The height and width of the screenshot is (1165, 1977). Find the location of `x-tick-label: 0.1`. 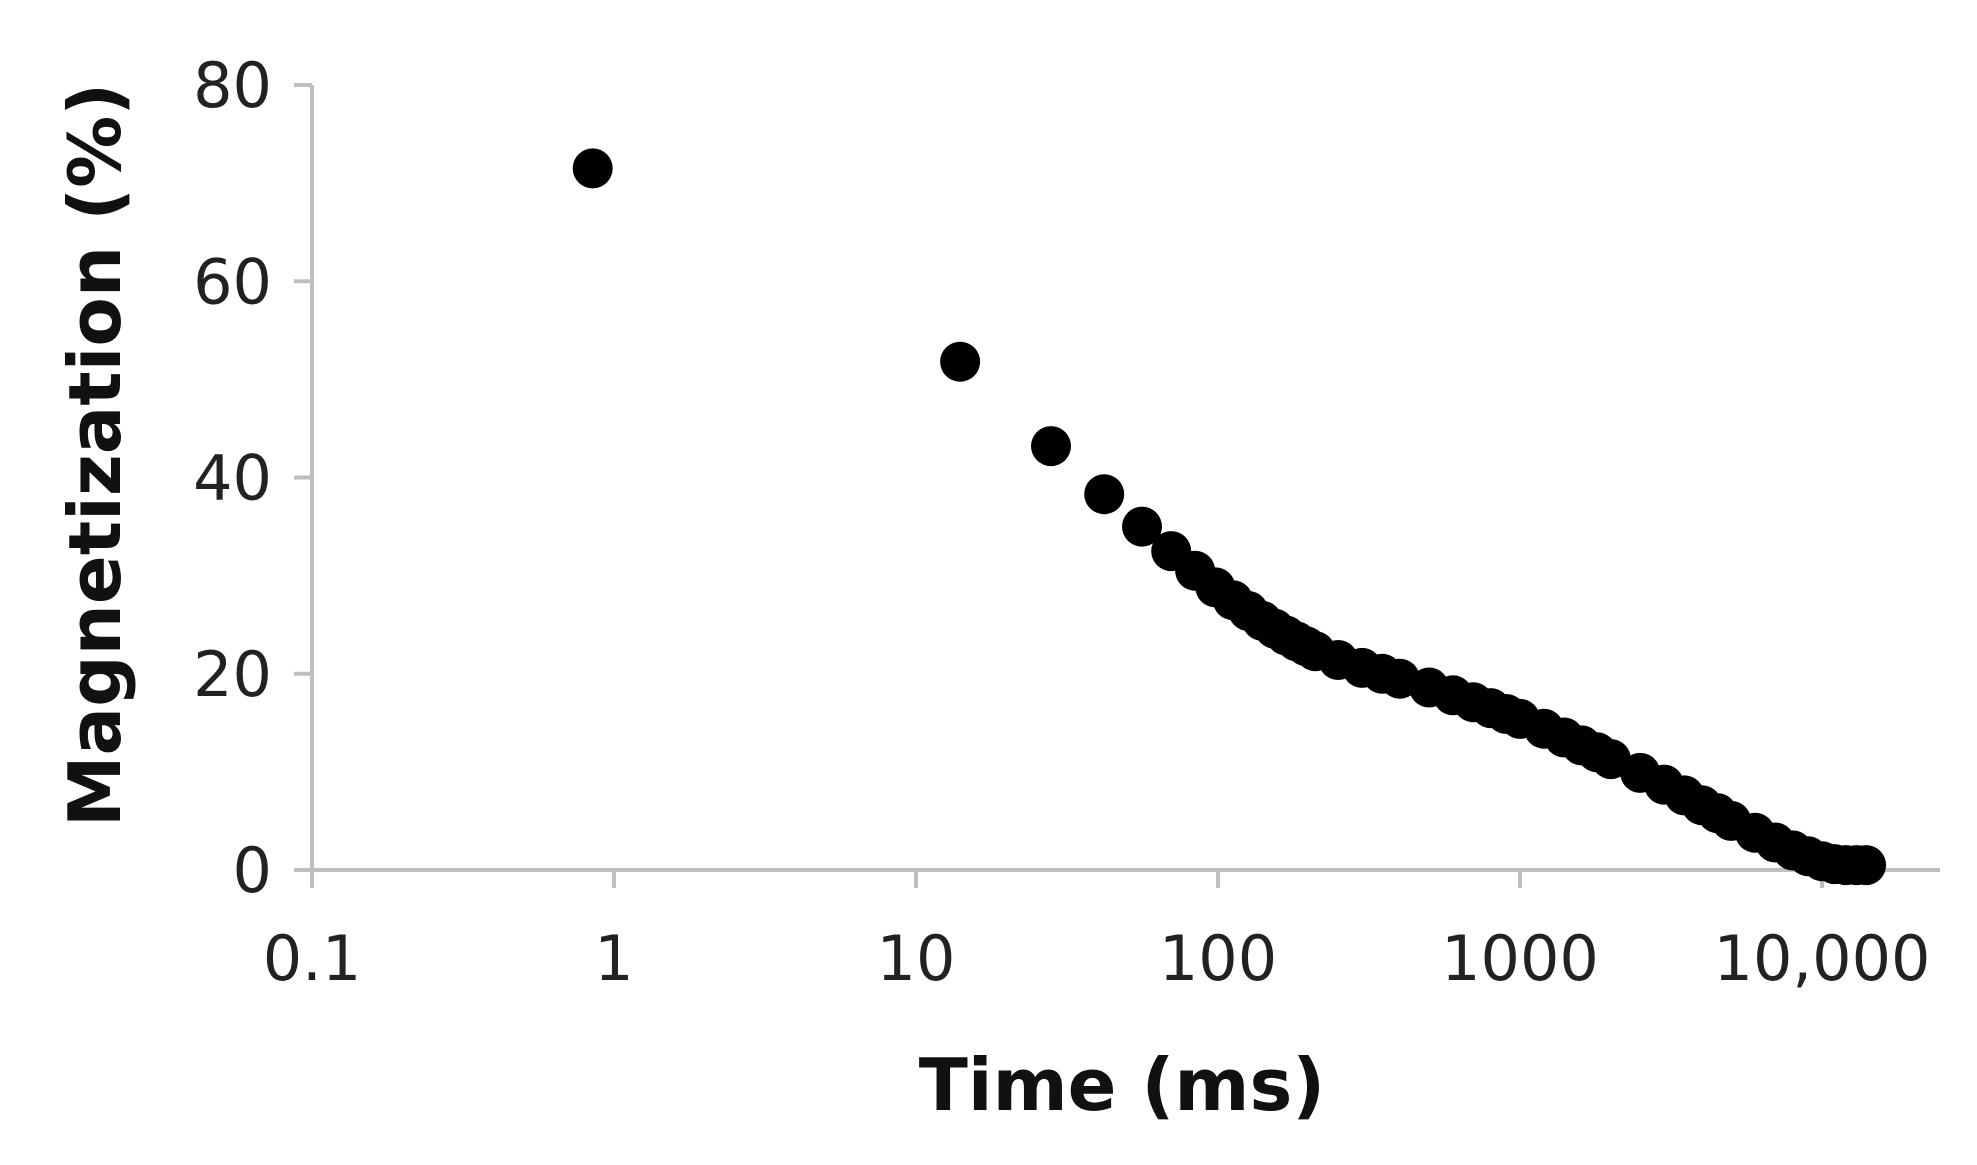

x-tick-label: 0.1 is located at coordinates (312, 958).